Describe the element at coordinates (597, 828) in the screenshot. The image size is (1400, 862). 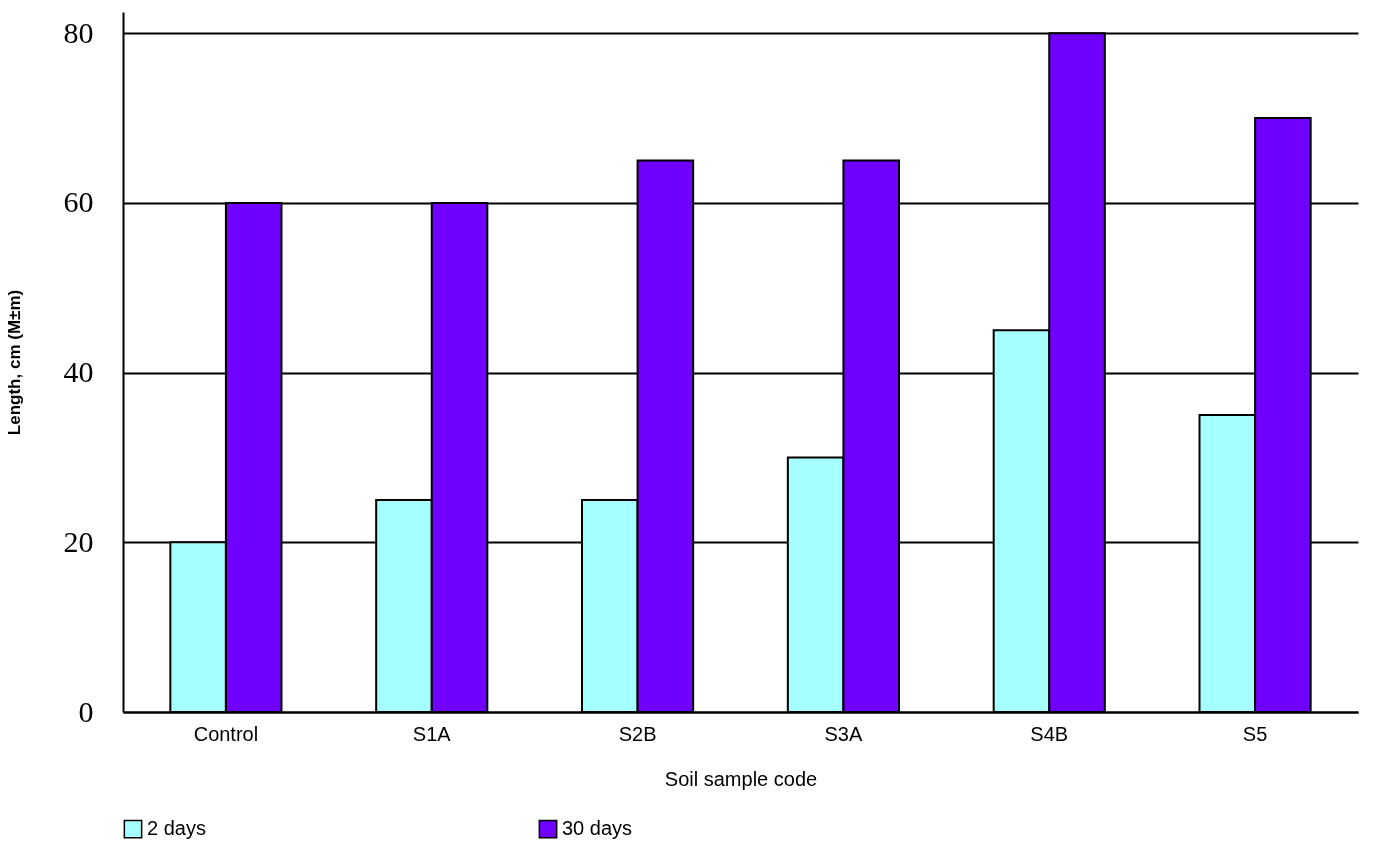
I see `legend-label: 30 days` at that location.